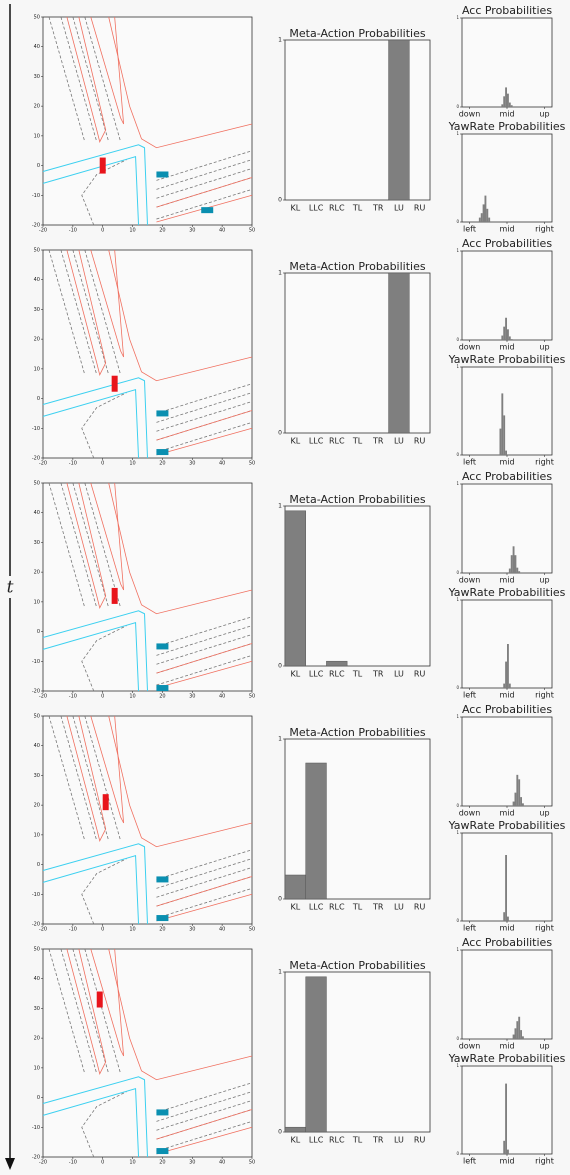 The height and width of the screenshot is (1175, 570). Describe the element at coordinates (507, 709) in the screenshot. I see `chart-title: Acc Probabilities` at that location.